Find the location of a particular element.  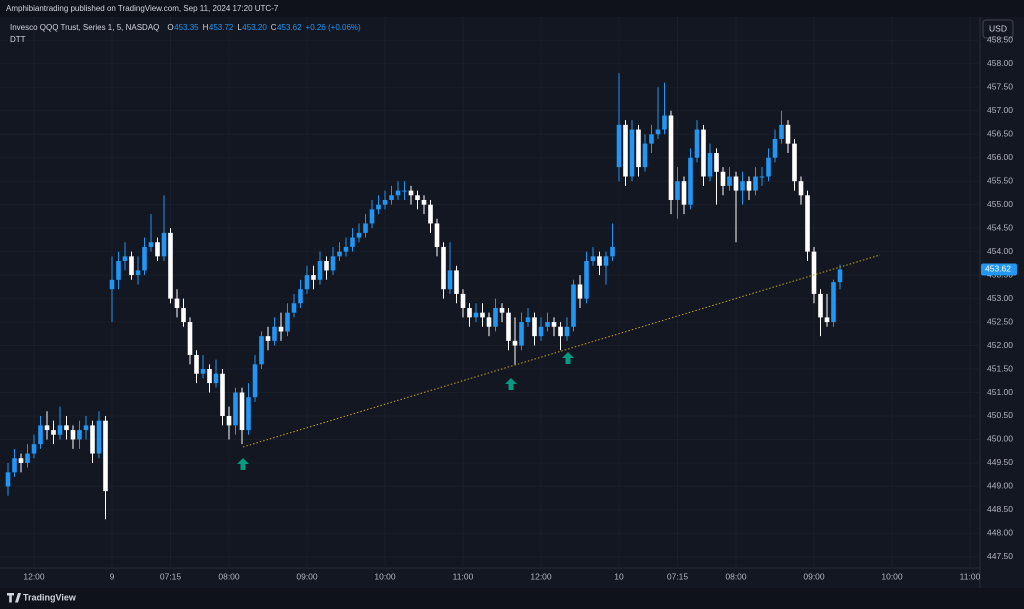

quote-label: L is located at coordinates (239, 27).